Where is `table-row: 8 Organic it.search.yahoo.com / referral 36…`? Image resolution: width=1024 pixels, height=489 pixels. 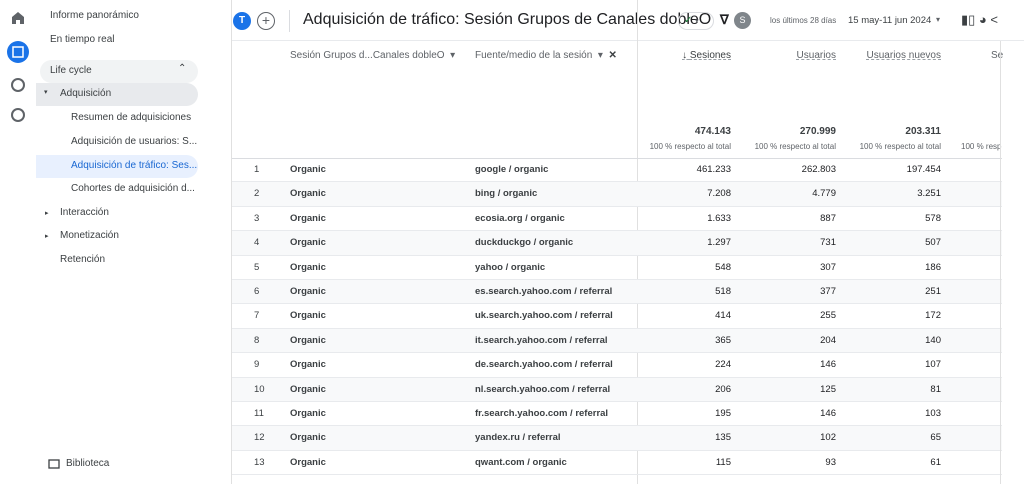
table-row: 8 Organic it.search.yahoo.com / referral 36… is located at coordinates (617, 341).